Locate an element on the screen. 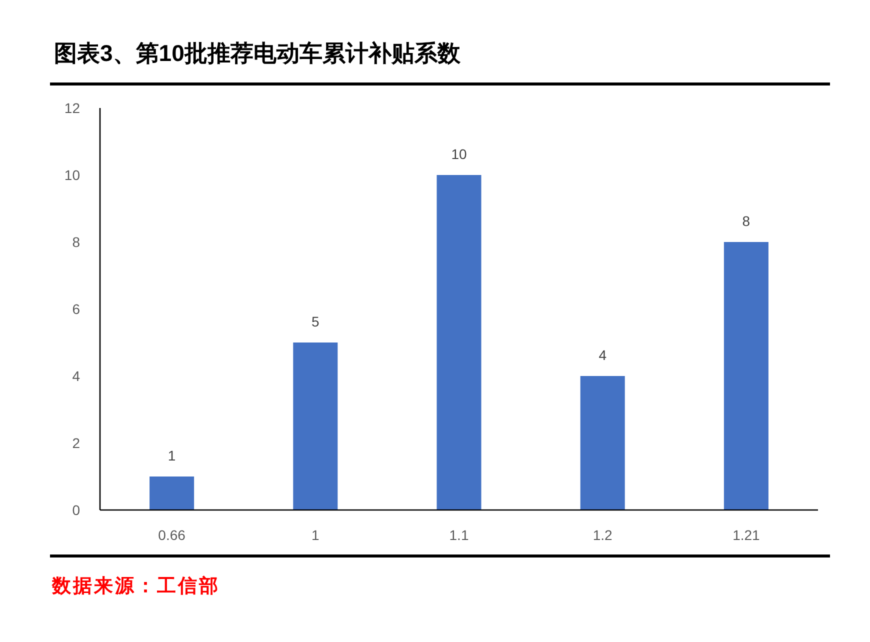  data-label: 1 is located at coordinates (172, 456).